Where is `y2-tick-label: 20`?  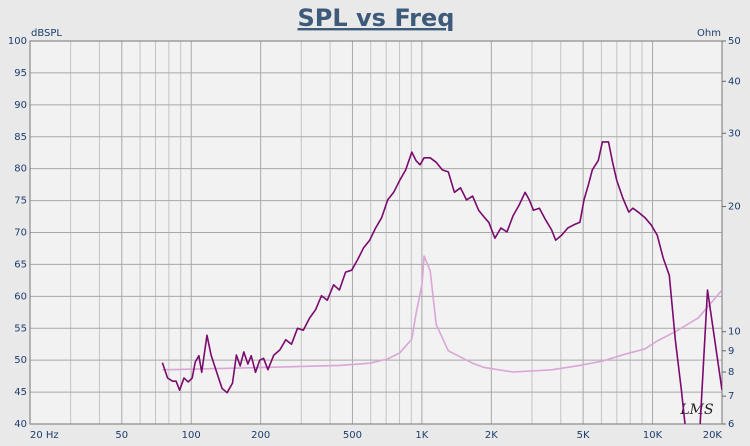
y2-tick-label: 20 is located at coordinates (734, 207).